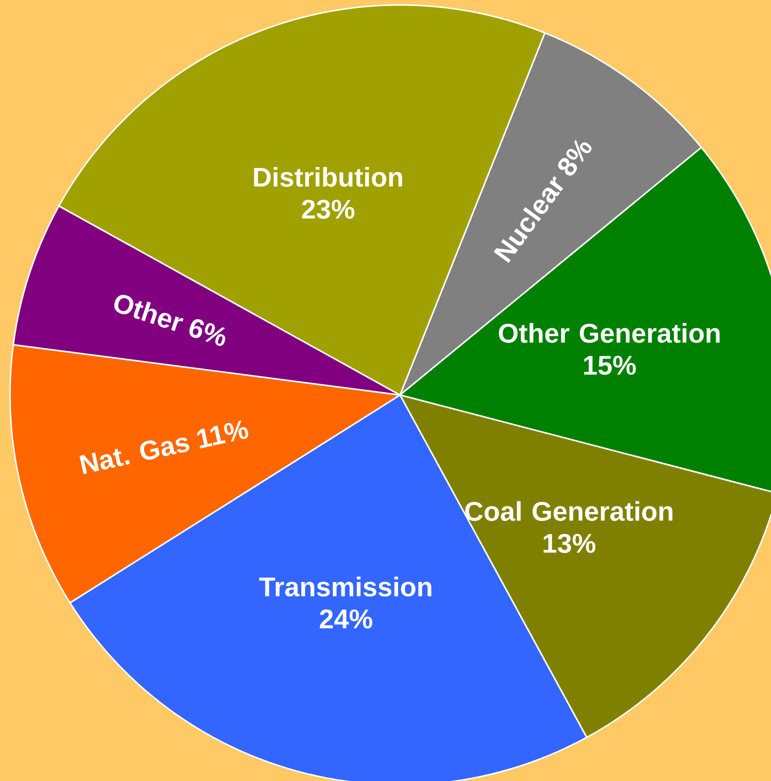  I want to click on data-label: 8%, so click(575, 158).